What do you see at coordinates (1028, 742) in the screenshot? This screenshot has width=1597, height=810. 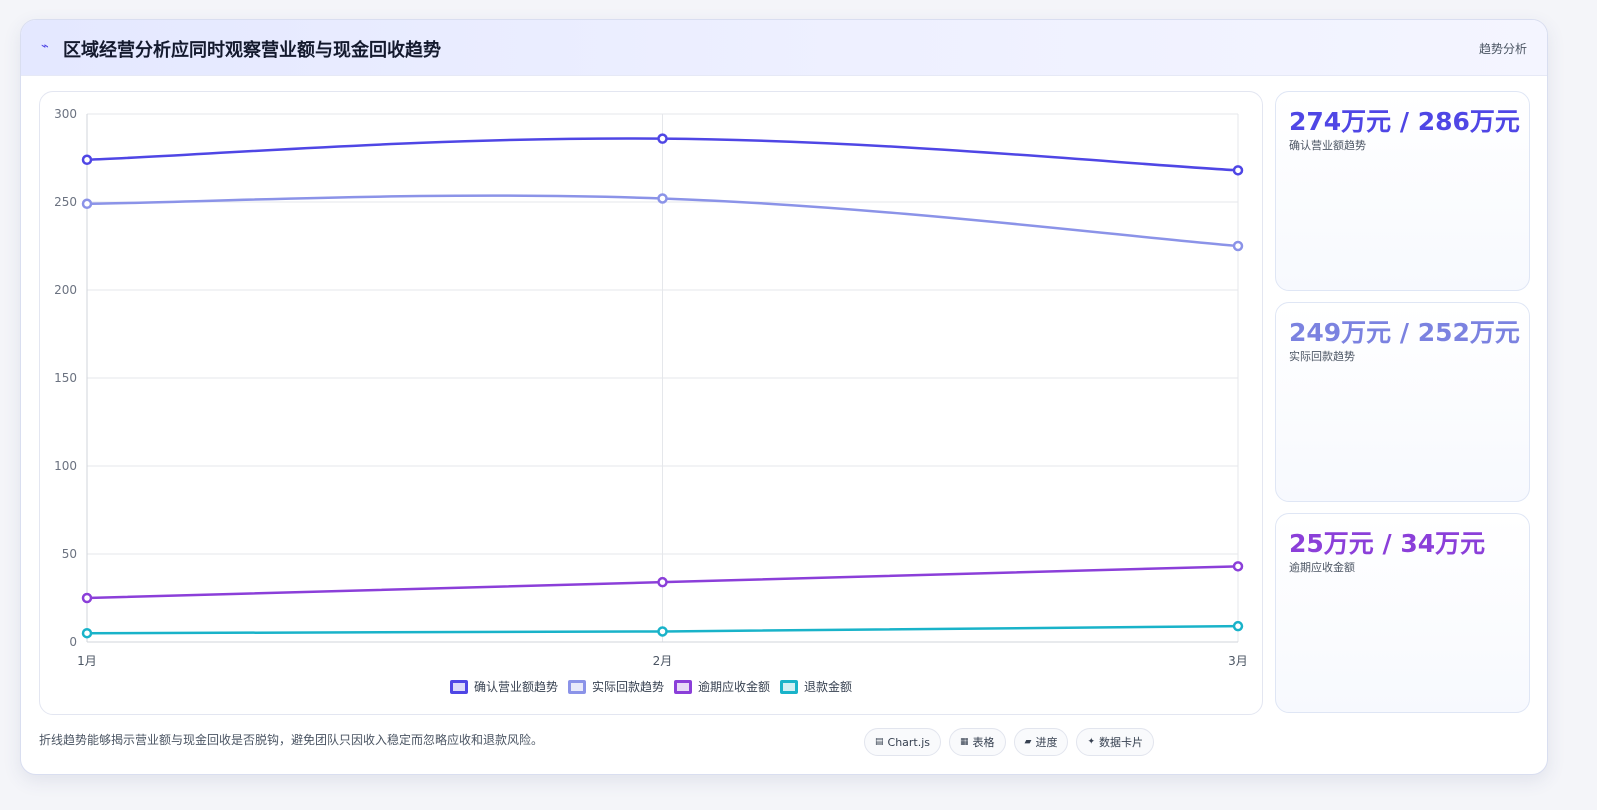 I see `progress-icon: ▰` at bounding box center [1028, 742].